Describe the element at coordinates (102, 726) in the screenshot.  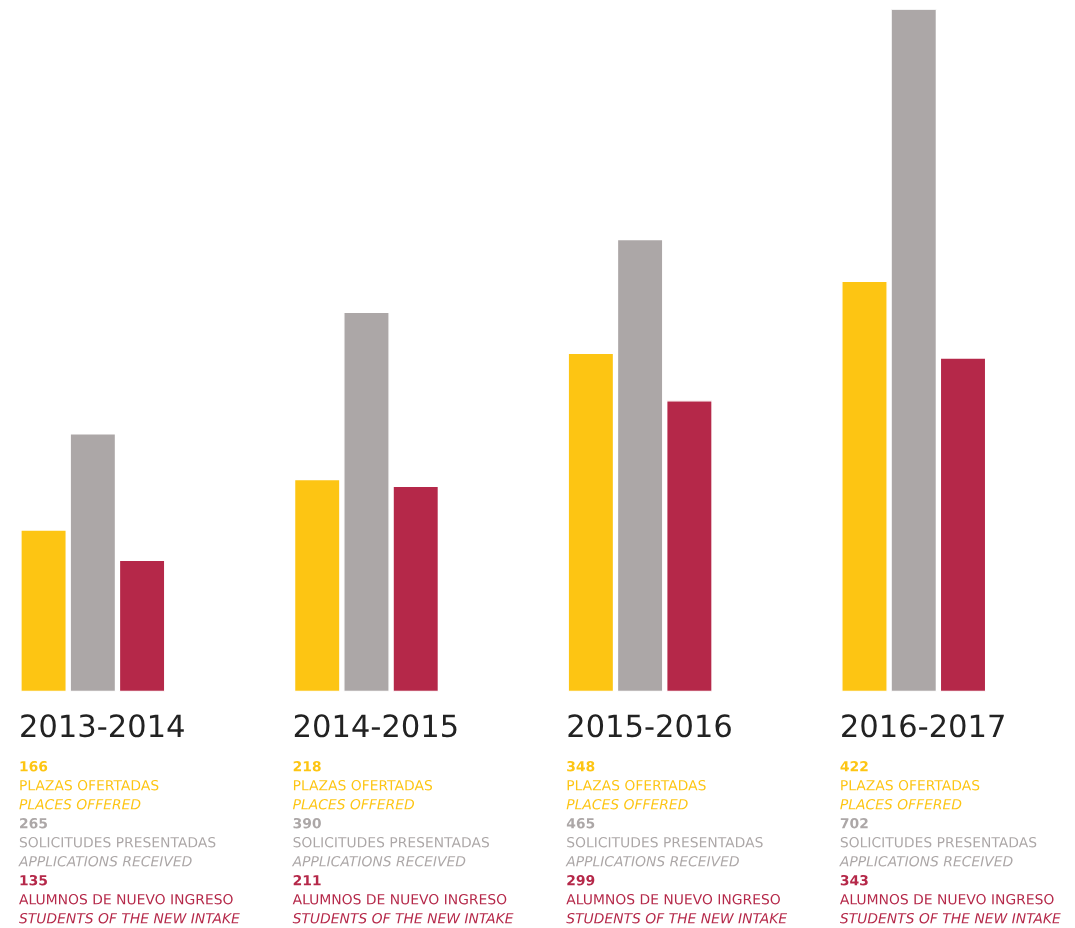
I see `x-tick-label: 2013-2014` at that location.